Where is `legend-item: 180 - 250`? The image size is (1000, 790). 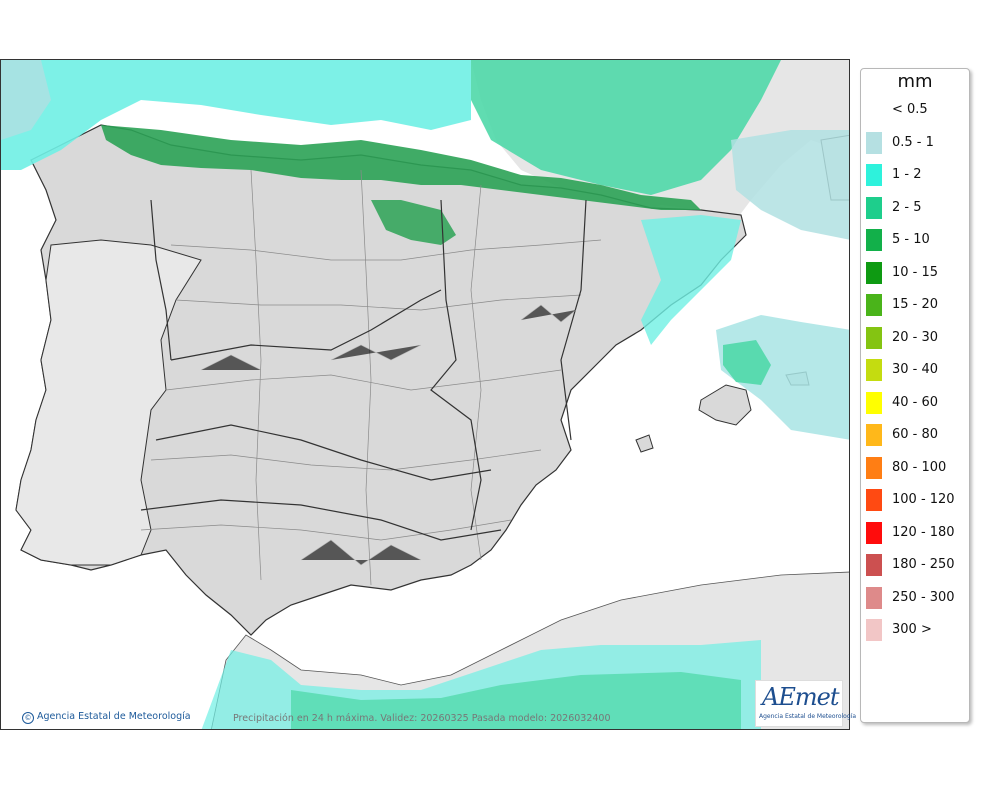 legend-item: 180 - 250 is located at coordinates (916, 565).